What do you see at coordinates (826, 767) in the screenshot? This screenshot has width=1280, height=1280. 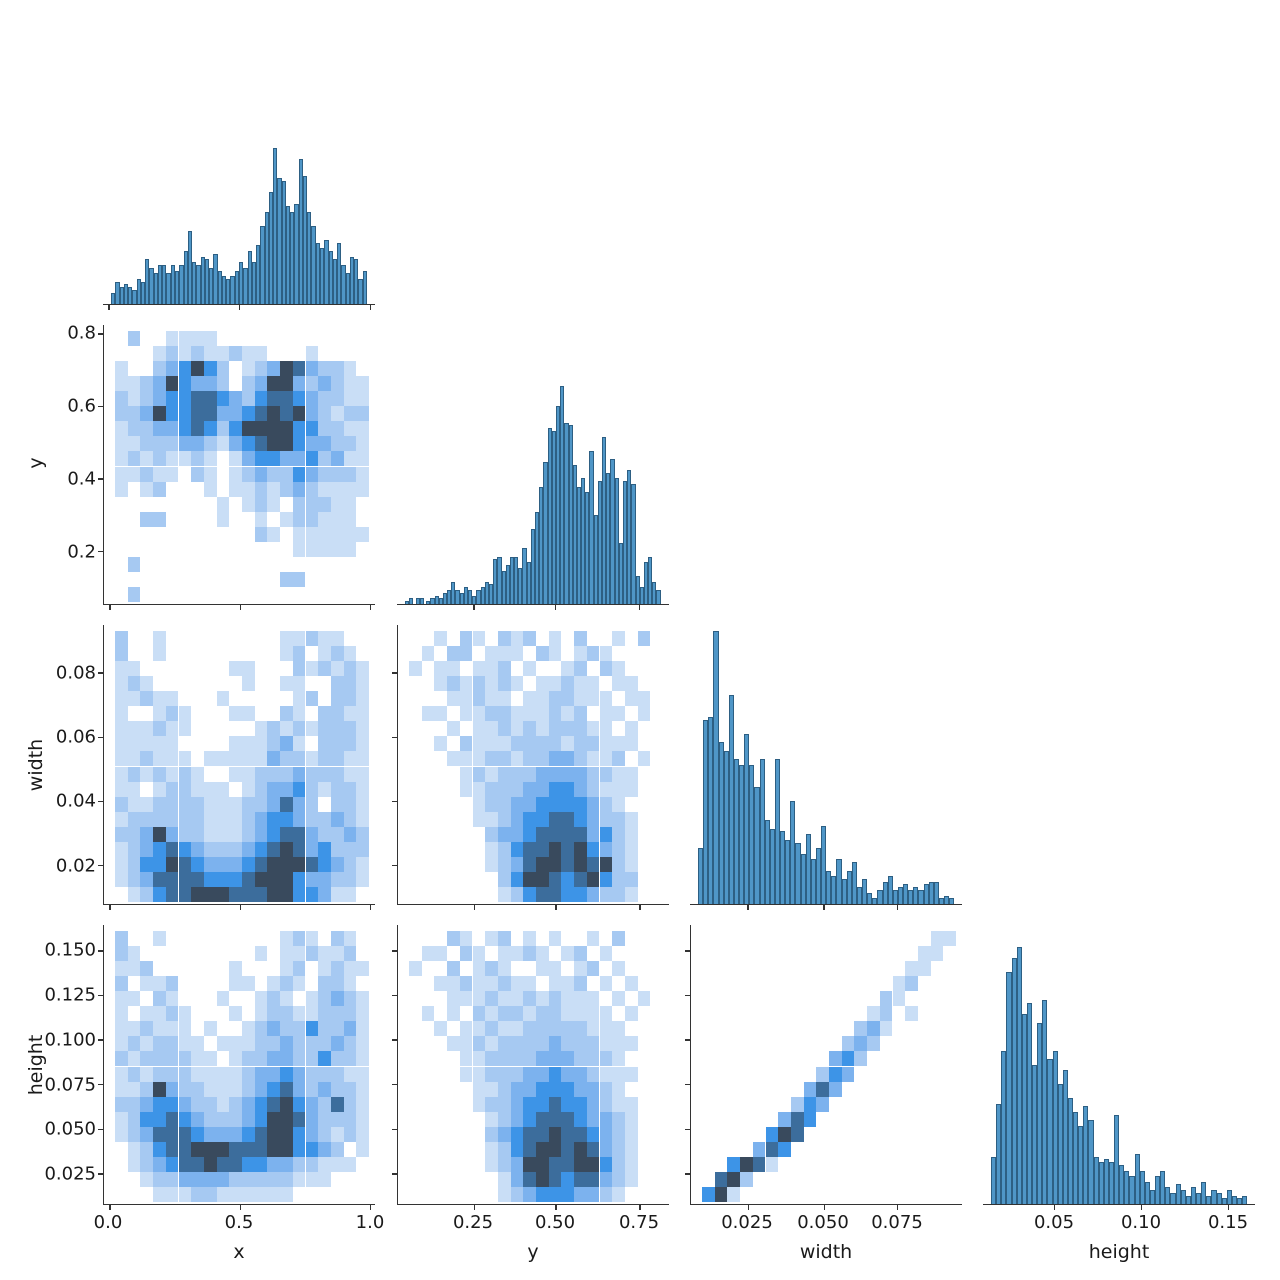 I see `panel-hist-width` at bounding box center [826, 767].